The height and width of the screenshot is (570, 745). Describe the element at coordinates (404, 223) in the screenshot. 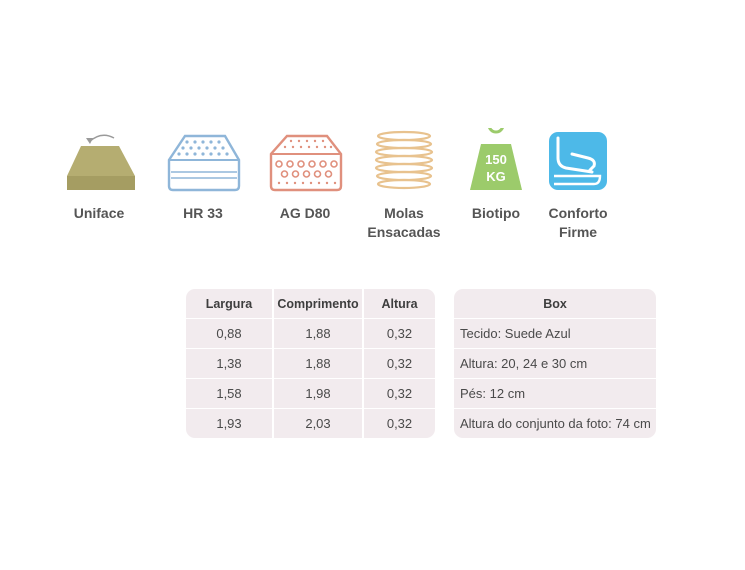

I see `feature-label: Molas Ensacadas` at that location.